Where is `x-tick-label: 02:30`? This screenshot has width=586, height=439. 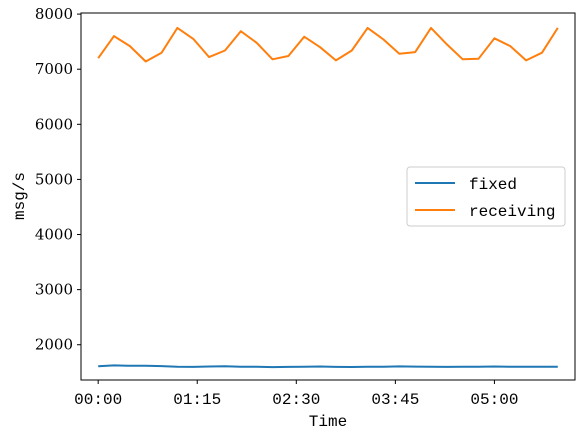 x-tick-label: 02:30 is located at coordinates (296, 400).